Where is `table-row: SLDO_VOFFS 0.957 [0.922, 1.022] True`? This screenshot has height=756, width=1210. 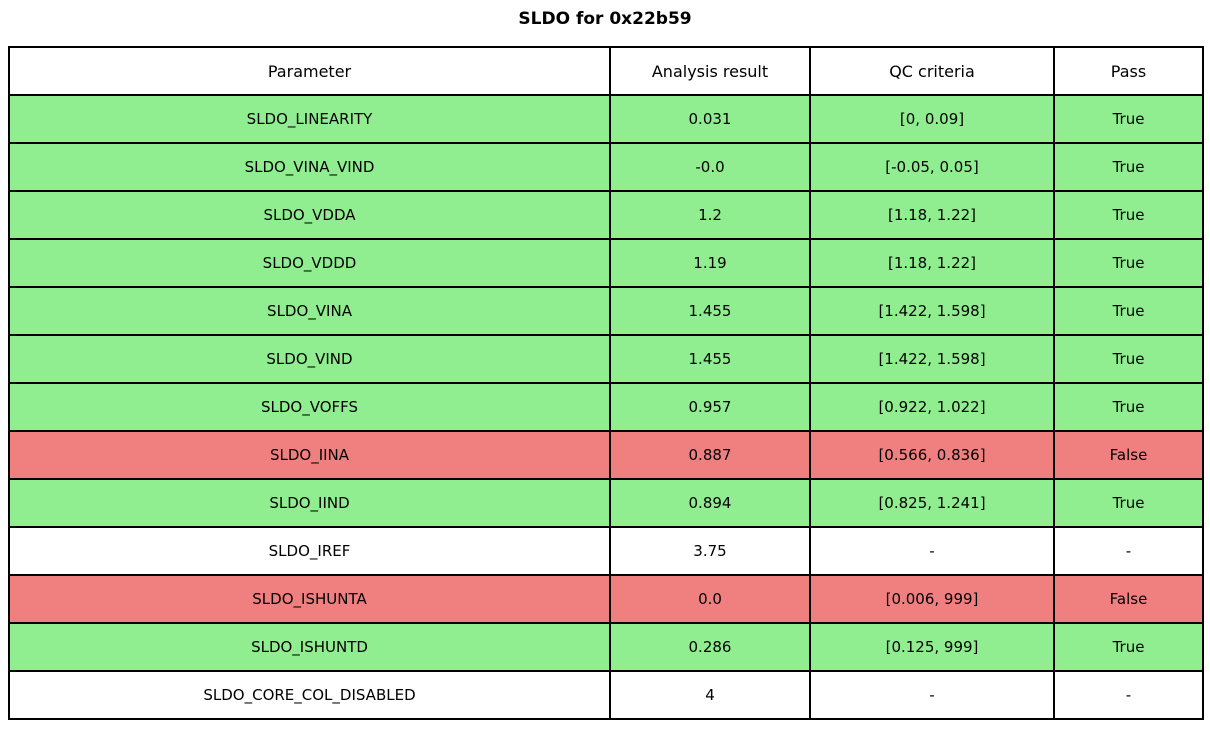
table-row: SLDO_VOFFS 0.957 [0.922, 1.022] True is located at coordinates (606, 407).